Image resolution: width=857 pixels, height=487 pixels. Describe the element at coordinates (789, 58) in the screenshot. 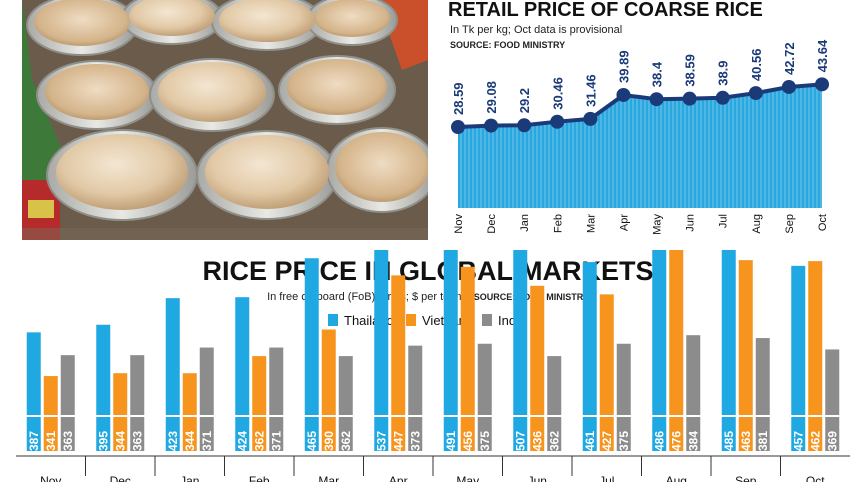

I see `retail-value-label: 42.72` at that location.